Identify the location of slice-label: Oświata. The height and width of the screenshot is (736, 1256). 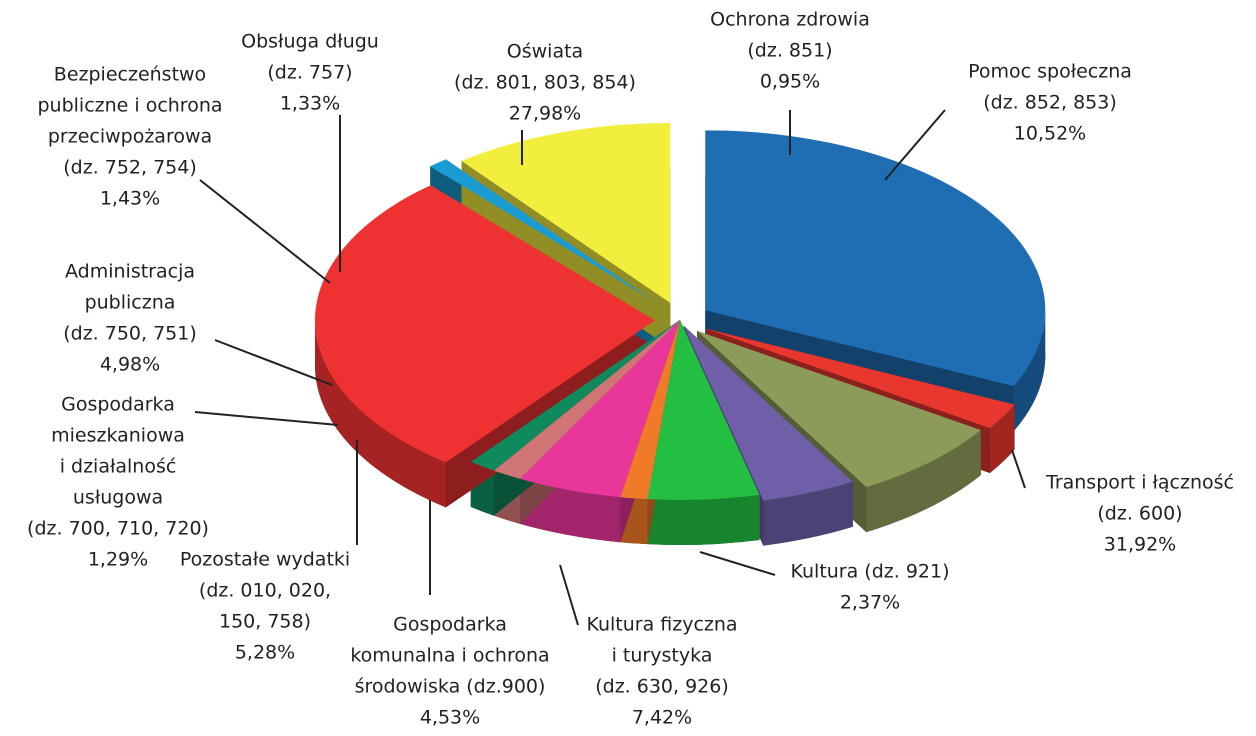
(545, 52).